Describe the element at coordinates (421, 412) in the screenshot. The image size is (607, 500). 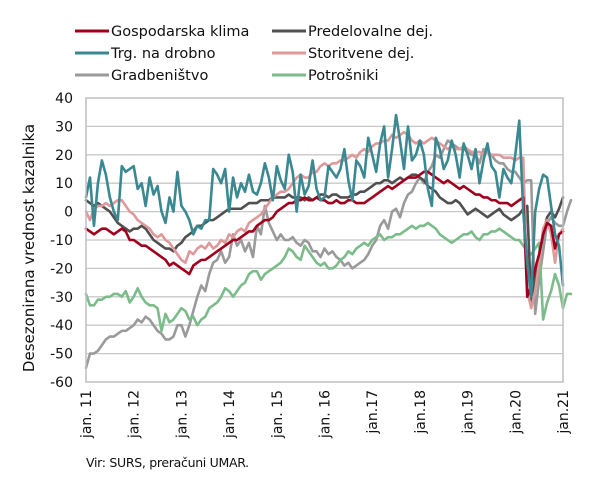
I see `x-tick-label: jan.18` at that location.